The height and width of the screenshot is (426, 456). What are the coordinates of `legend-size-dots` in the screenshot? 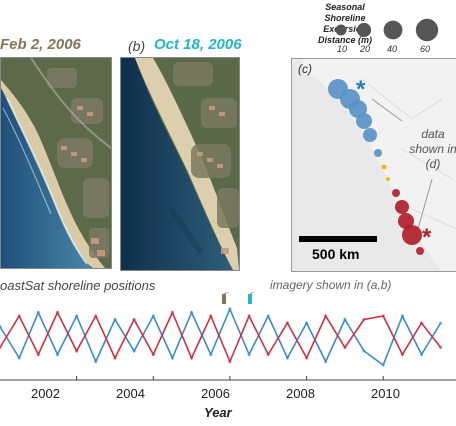 It's located at (387, 30).